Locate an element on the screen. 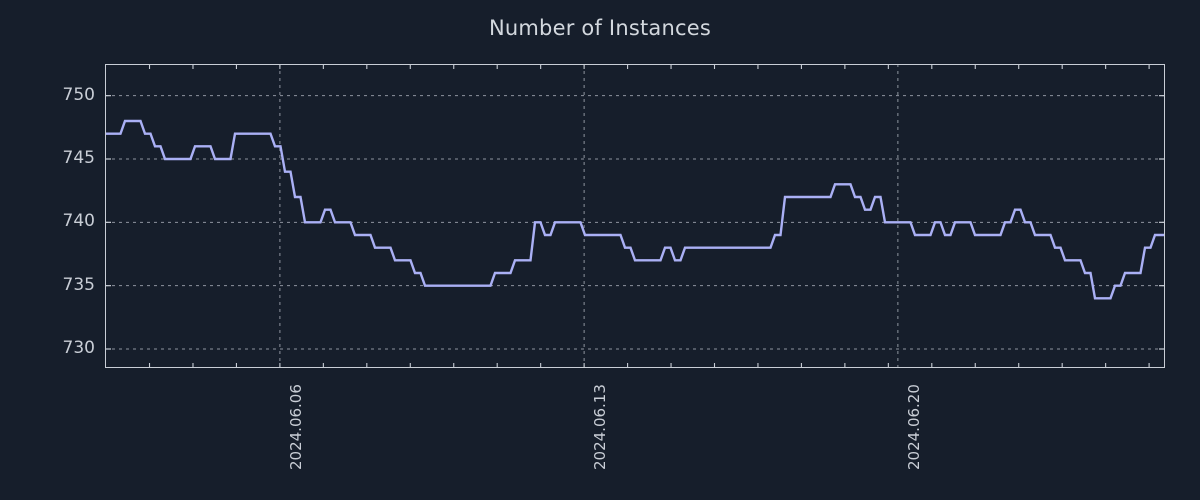 The image size is (1200, 500). y-axis-tick-label: 735 is located at coordinates (78, 284).